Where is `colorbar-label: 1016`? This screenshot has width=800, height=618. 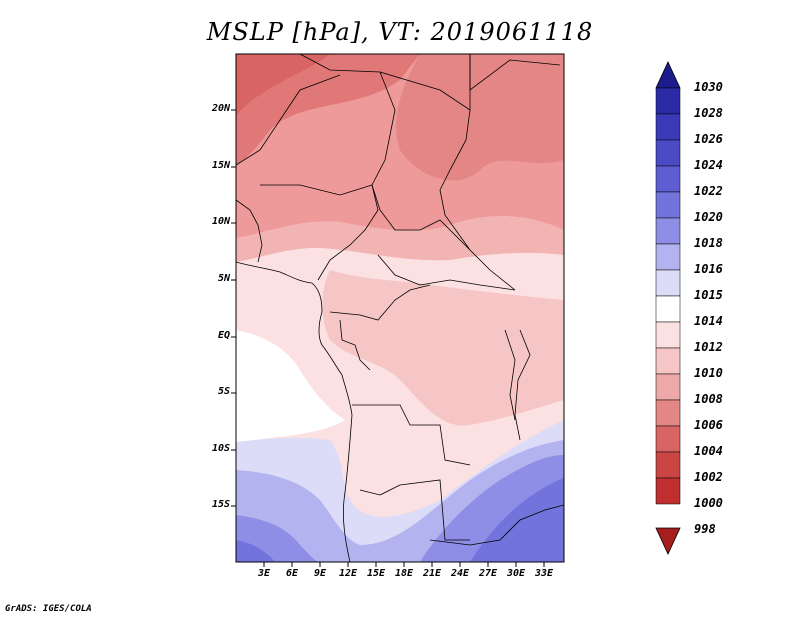 colorbar-label: 1016 is located at coordinates (708, 269).